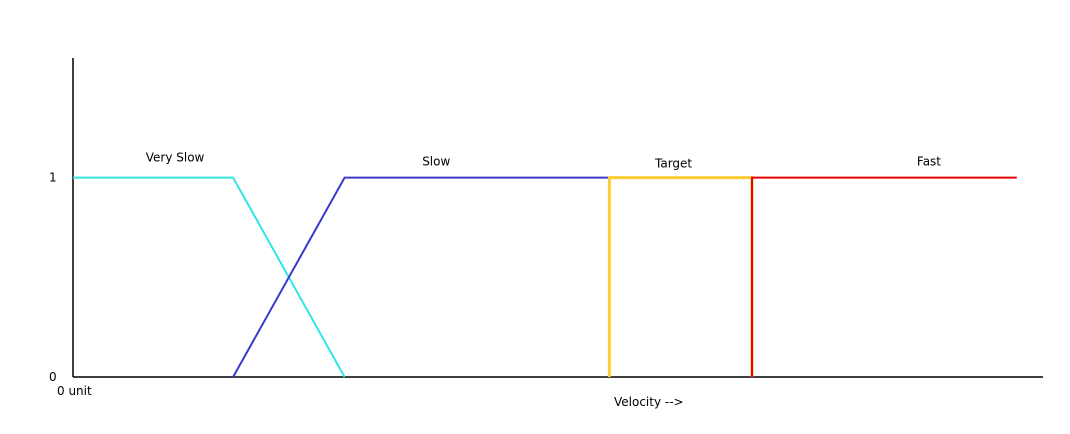  Describe the element at coordinates (53, 377) in the screenshot. I see `y-tick-label-0: 0` at that location.